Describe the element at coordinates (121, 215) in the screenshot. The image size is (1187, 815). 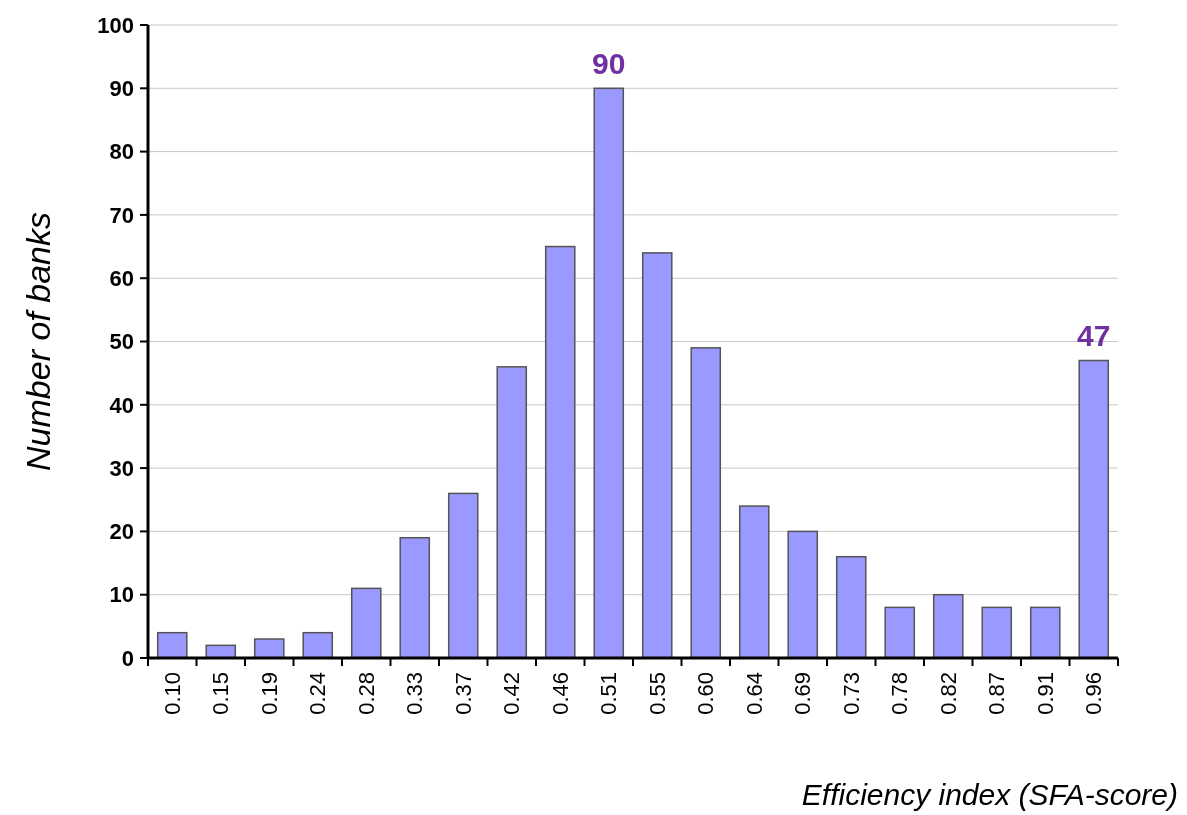
I see `y-tick-label: 70` at that location.